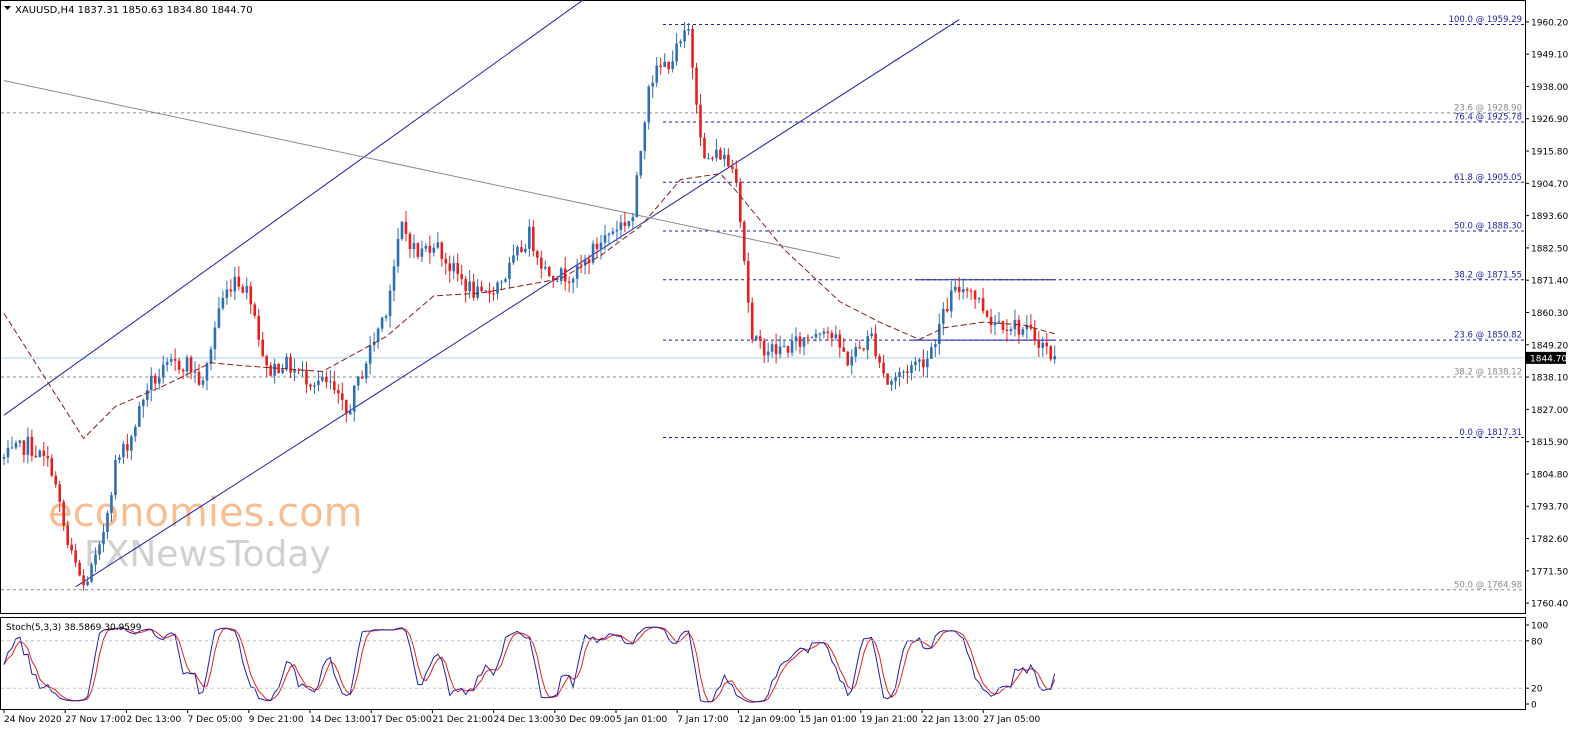 Image resolution: width=1596 pixels, height=747 pixels. Describe the element at coordinates (1011, 720) in the screenshot. I see `time-tick-label: 27 Jan 05:00` at that location.